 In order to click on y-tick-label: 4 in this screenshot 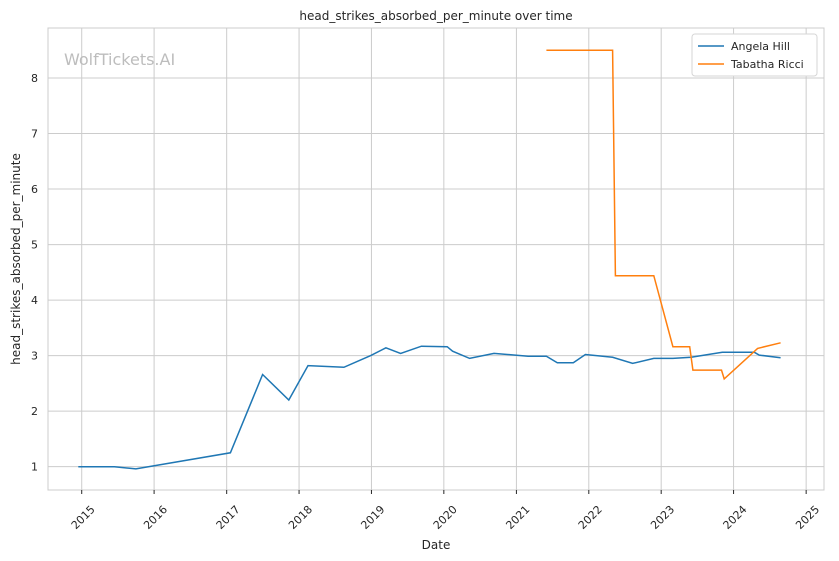, I will do `click(34, 300)`.